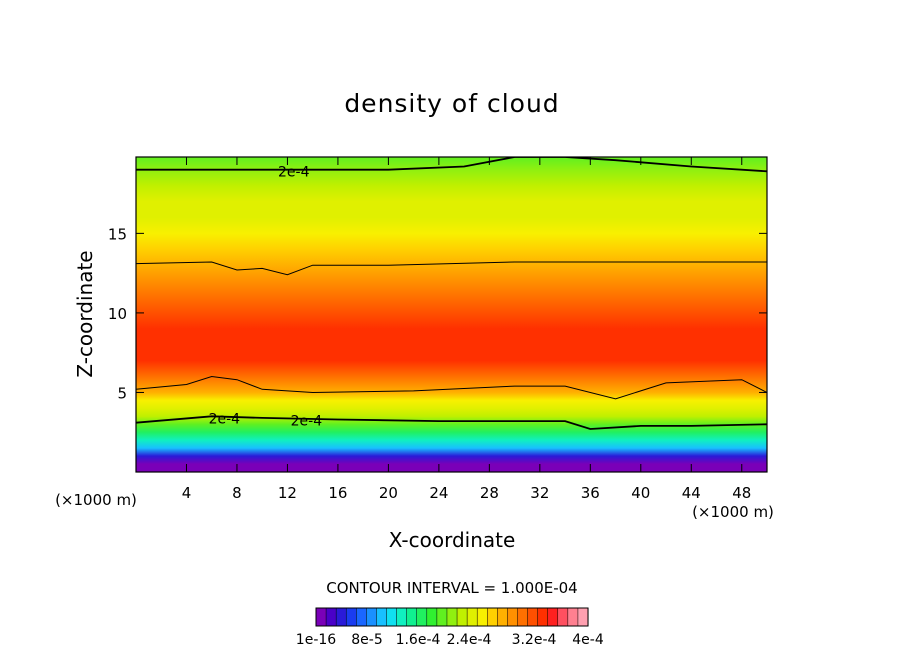 The image size is (904, 654). Describe the element at coordinates (451, 387) in the screenshot. I see `contour-line-lower-band` at that location.